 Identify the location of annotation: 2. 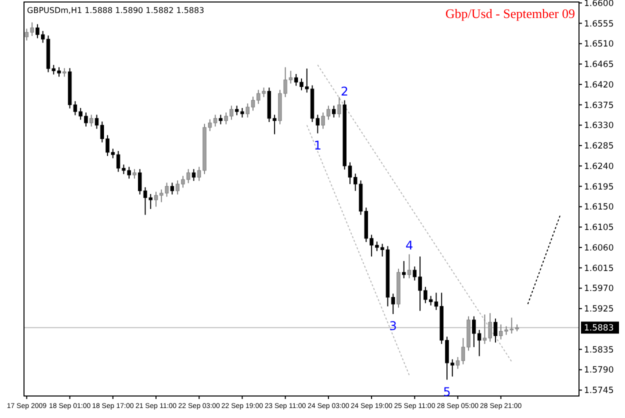
(344, 91).